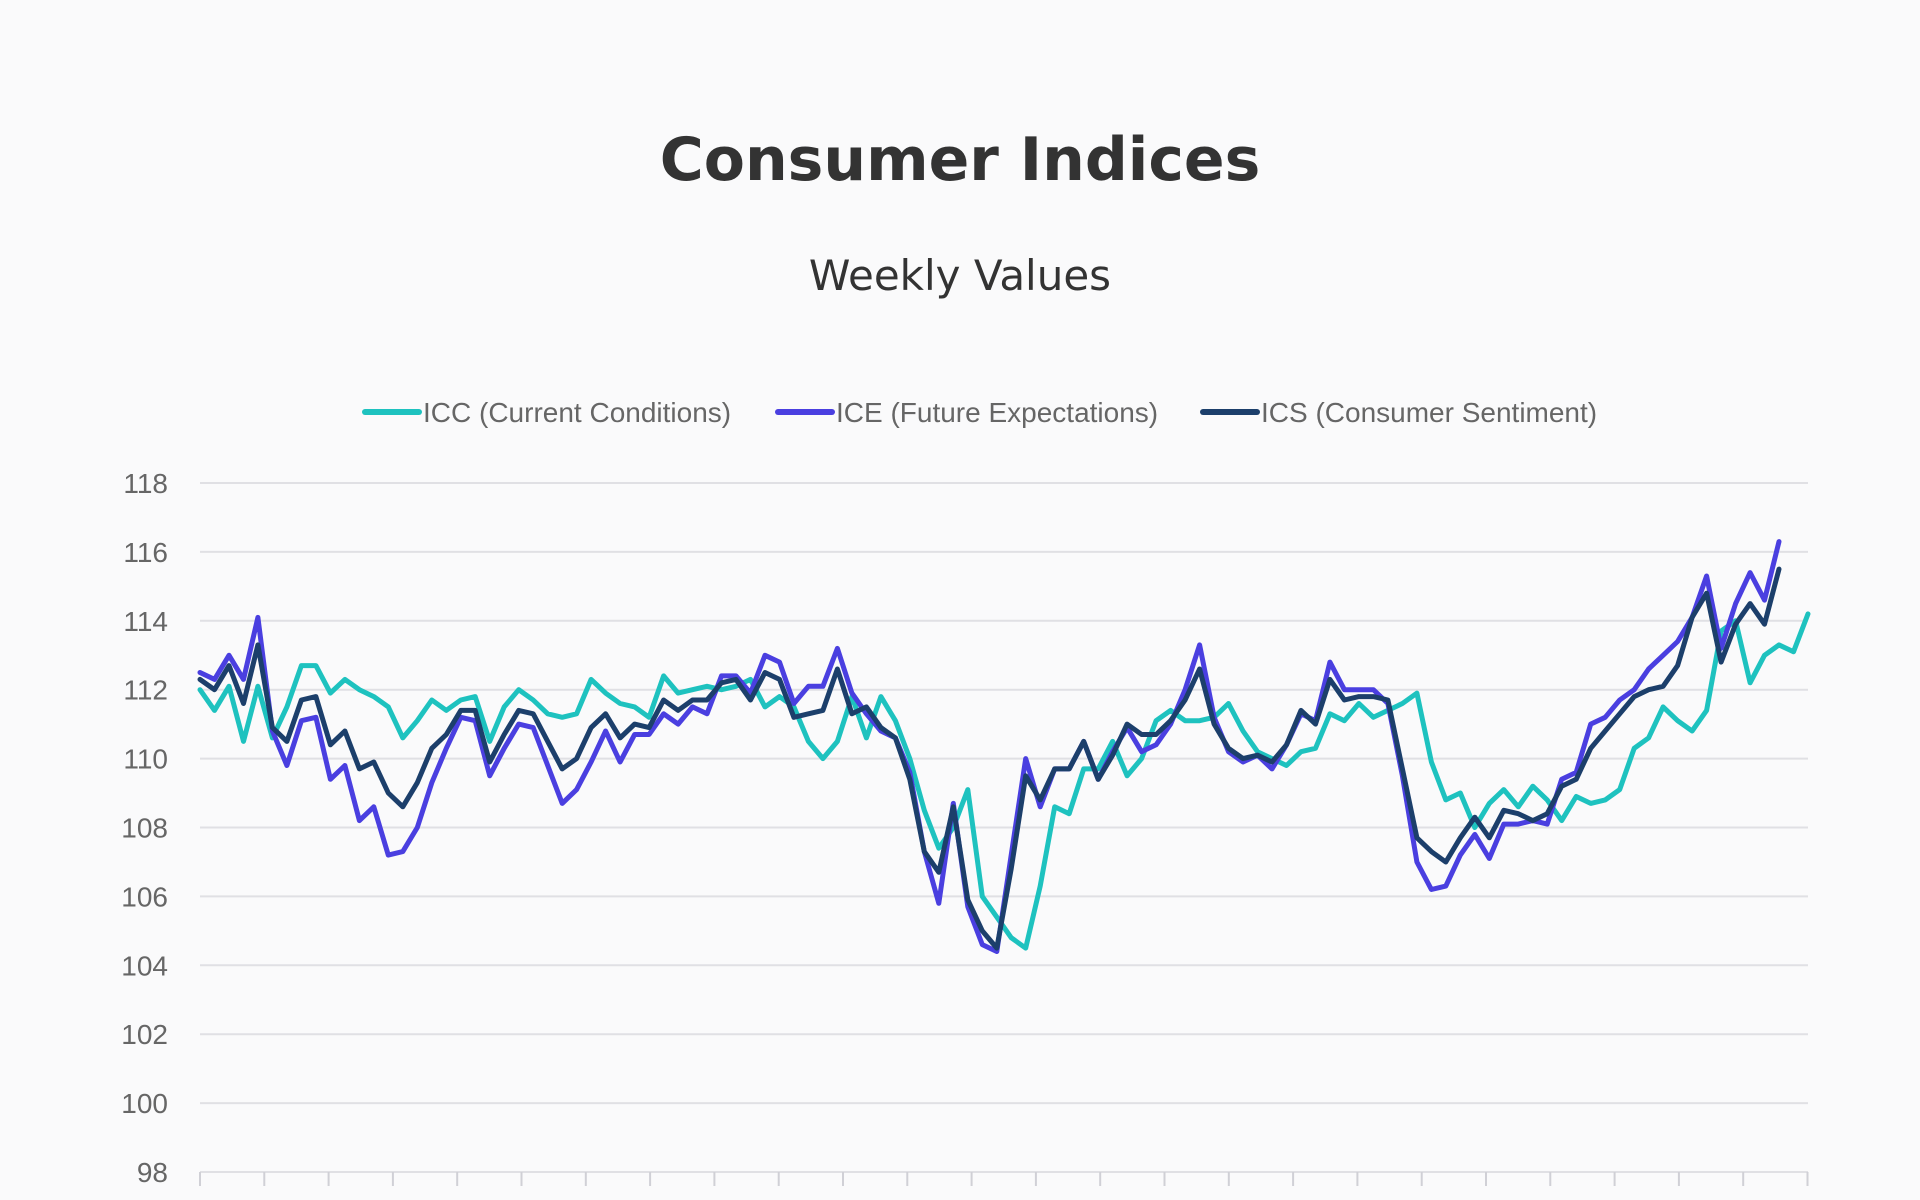 The image size is (1920, 1200). What do you see at coordinates (145, 483) in the screenshot?
I see `y-tick-label: 118` at bounding box center [145, 483].